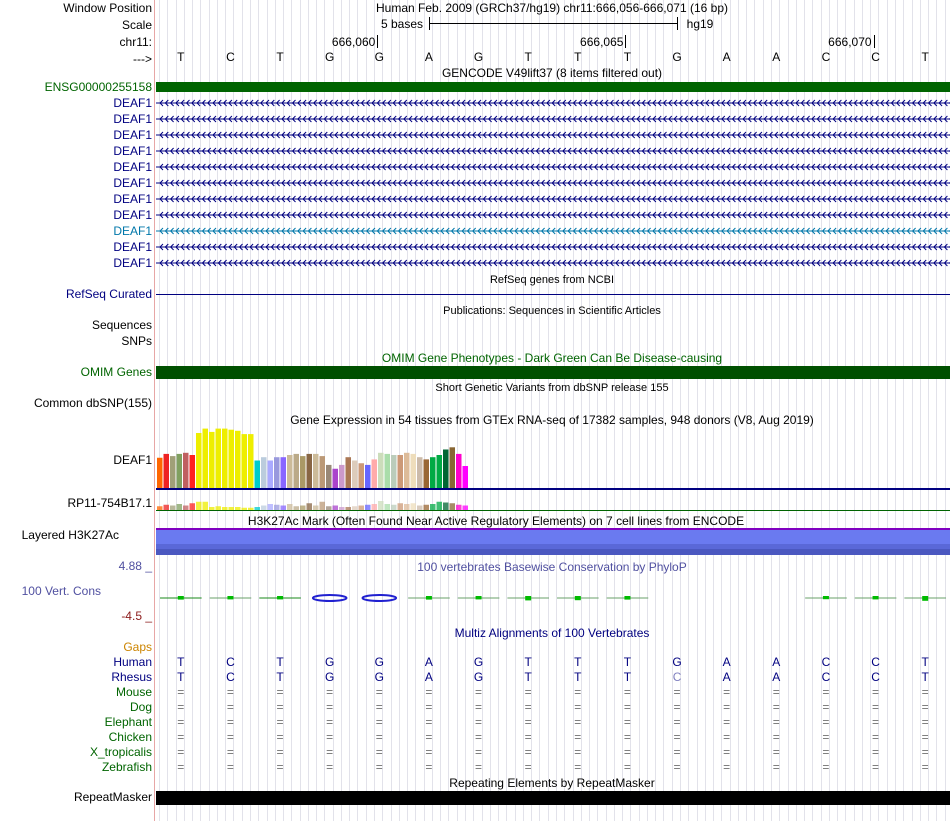  What do you see at coordinates (135, 42) in the screenshot?
I see `chrom-label: chr11:` at bounding box center [135, 42].